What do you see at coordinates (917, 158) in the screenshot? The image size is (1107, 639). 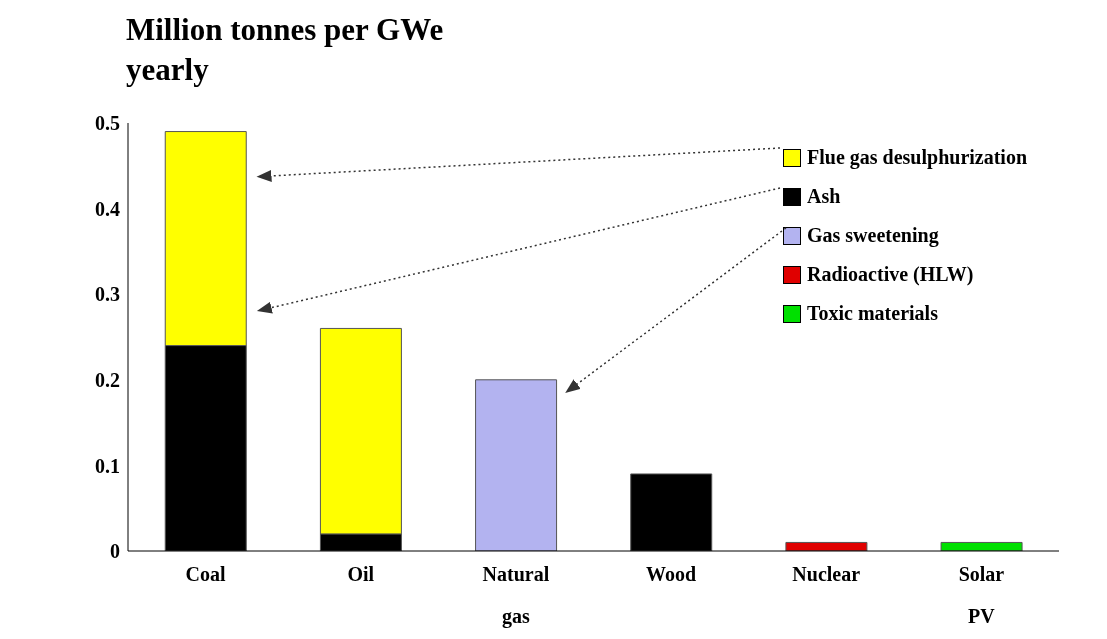 I see `legend-label: Flue gas desulphurization` at bounding box center [917, 158].